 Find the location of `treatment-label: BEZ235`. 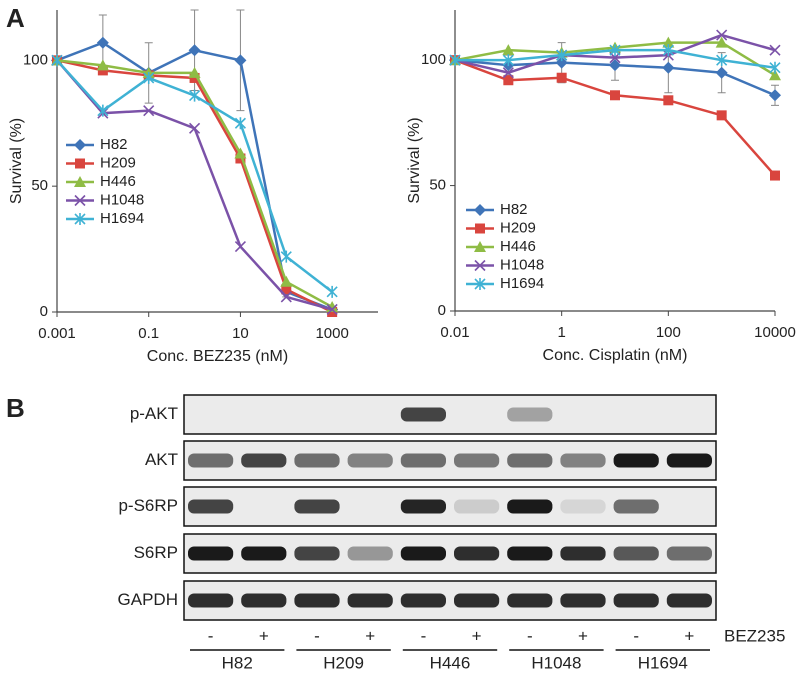

treatment-label: BEZ235 is located at coordinates (754, 635).